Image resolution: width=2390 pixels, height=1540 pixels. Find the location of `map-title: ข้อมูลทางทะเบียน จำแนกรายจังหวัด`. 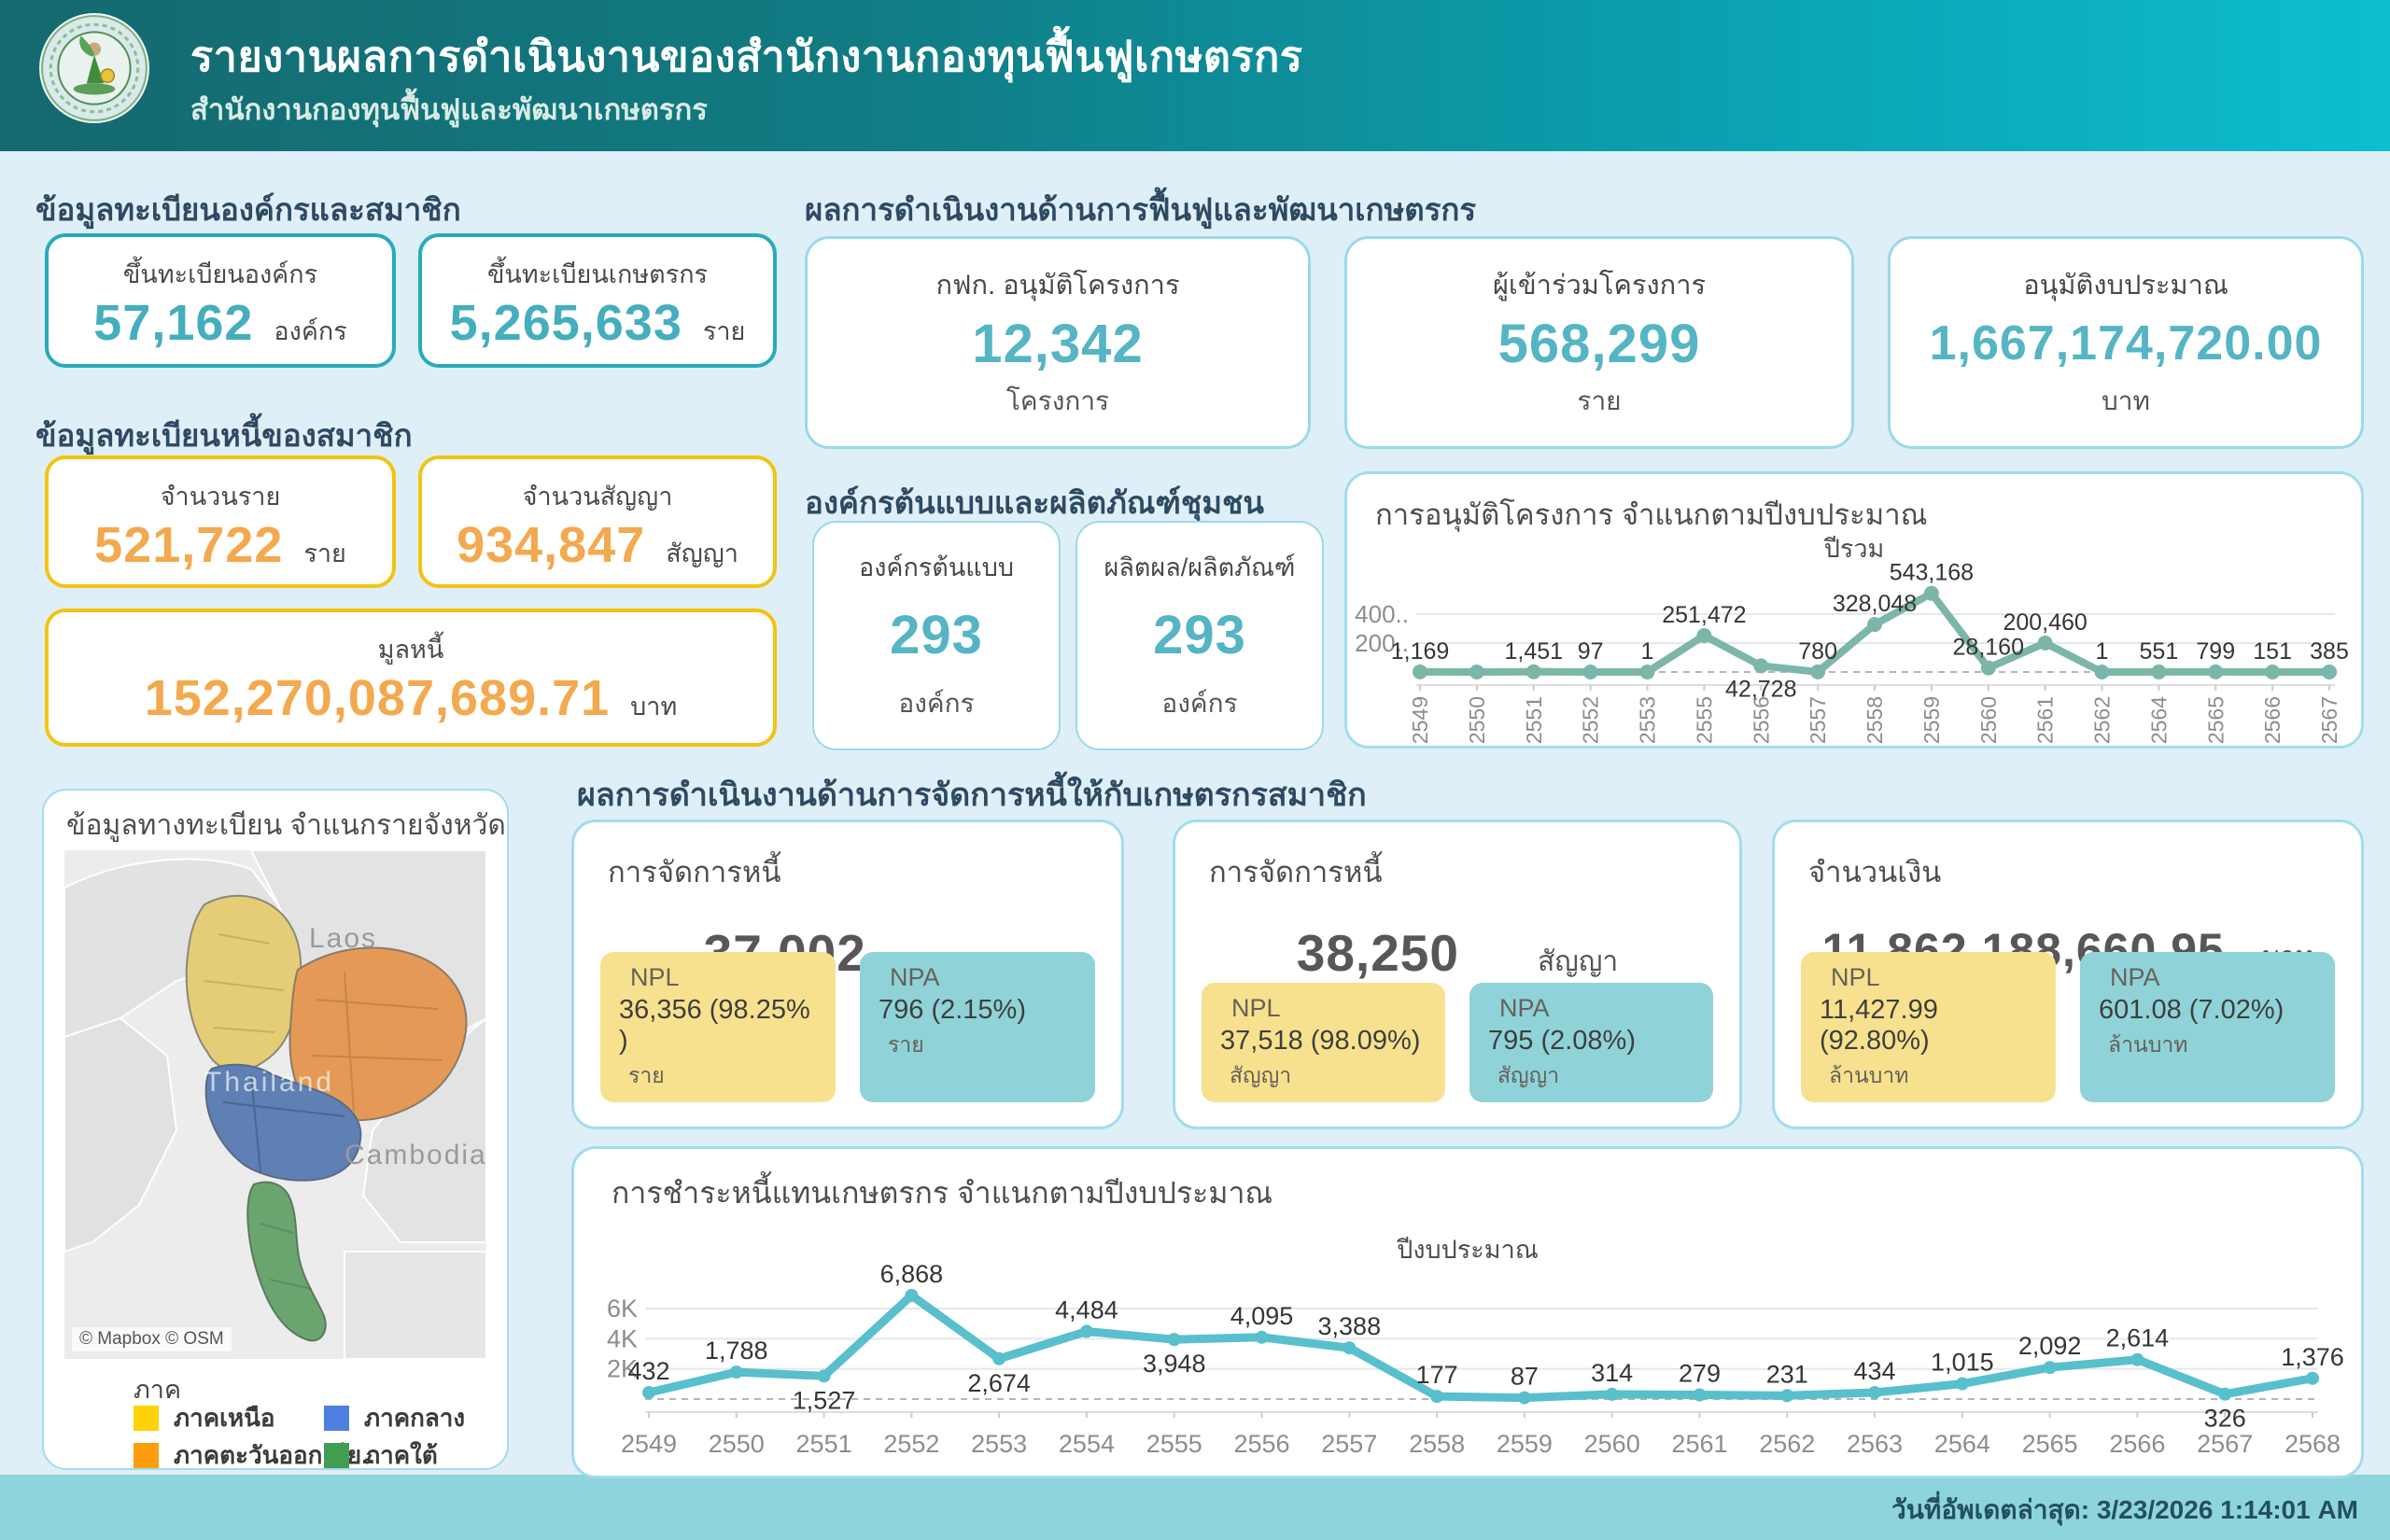

map-title: ข้อมูลทางทะเบียน จำแนกรายจังหวัด is located at coordinates (286, 825).